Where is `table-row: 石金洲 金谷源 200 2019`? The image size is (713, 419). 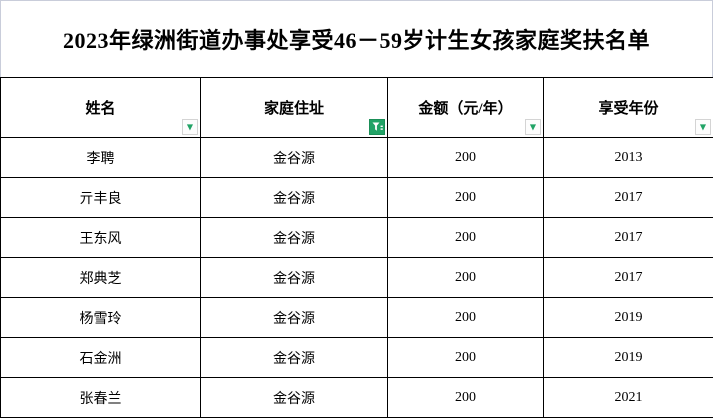 table-row: 石金洲 金谷源 200 2019 is located at coordinates (356, 357).